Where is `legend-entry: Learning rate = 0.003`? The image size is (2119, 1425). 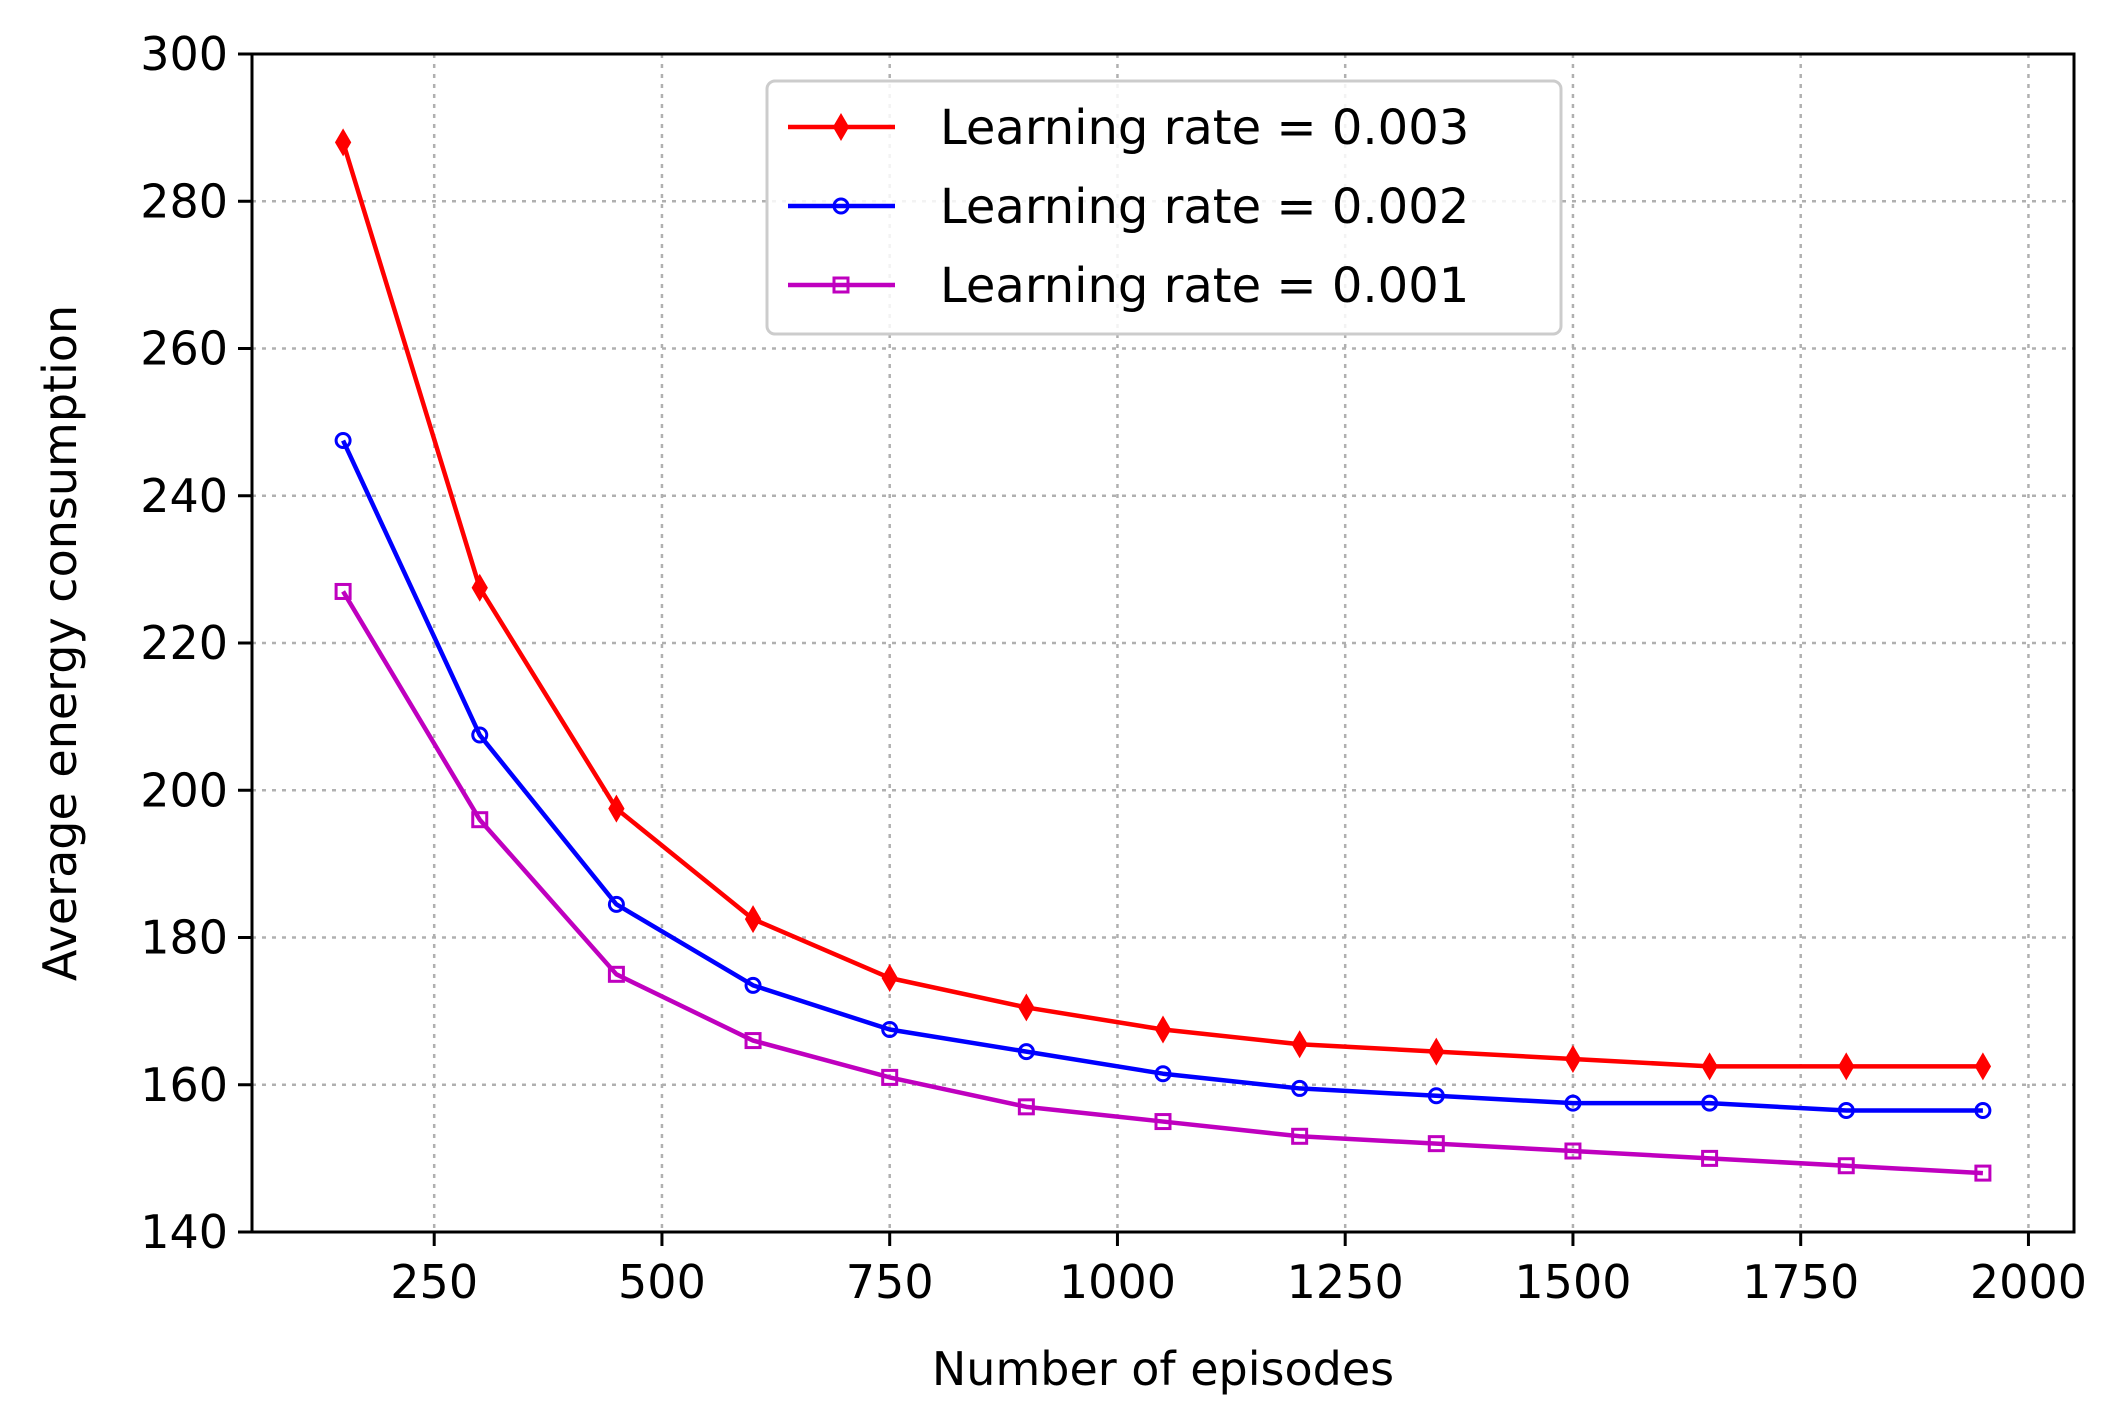 legend-entry: Learning rate = 0.003 is located at coordinates (1128, 128).